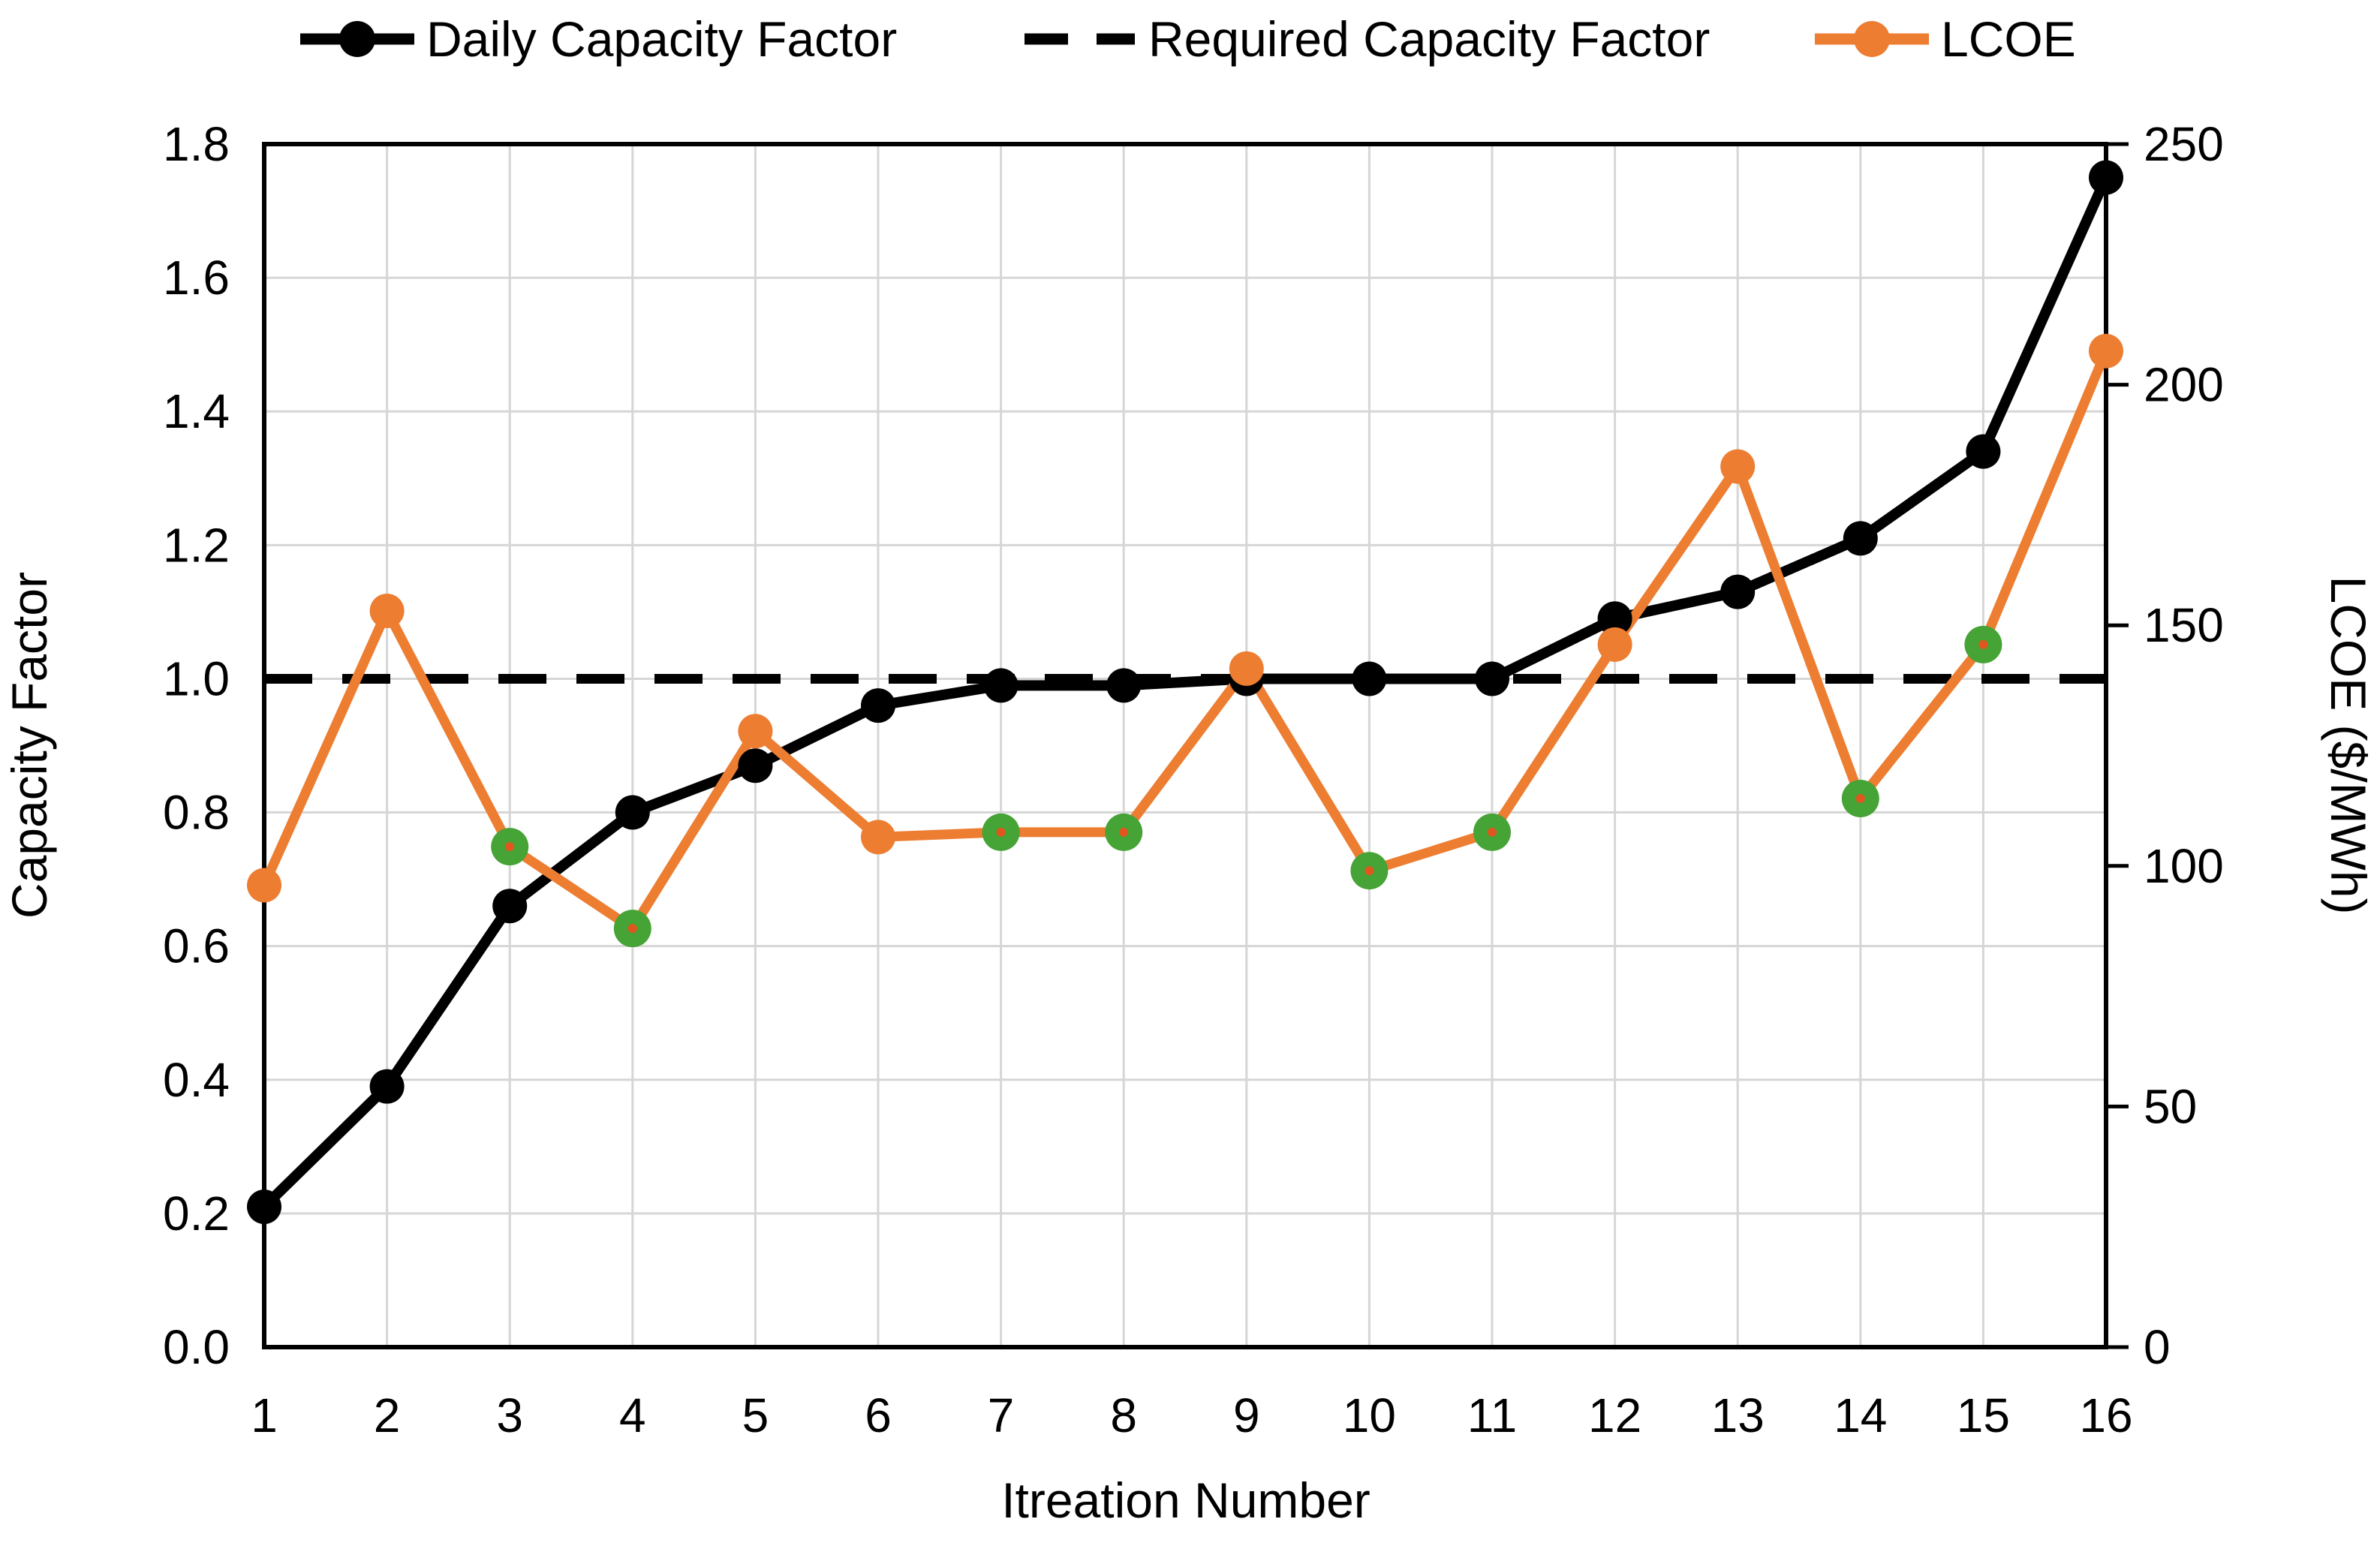 This screenshot has height=1546, width=2380. I want to click on x-axis-tick-label: 4, so click(632, 1415).